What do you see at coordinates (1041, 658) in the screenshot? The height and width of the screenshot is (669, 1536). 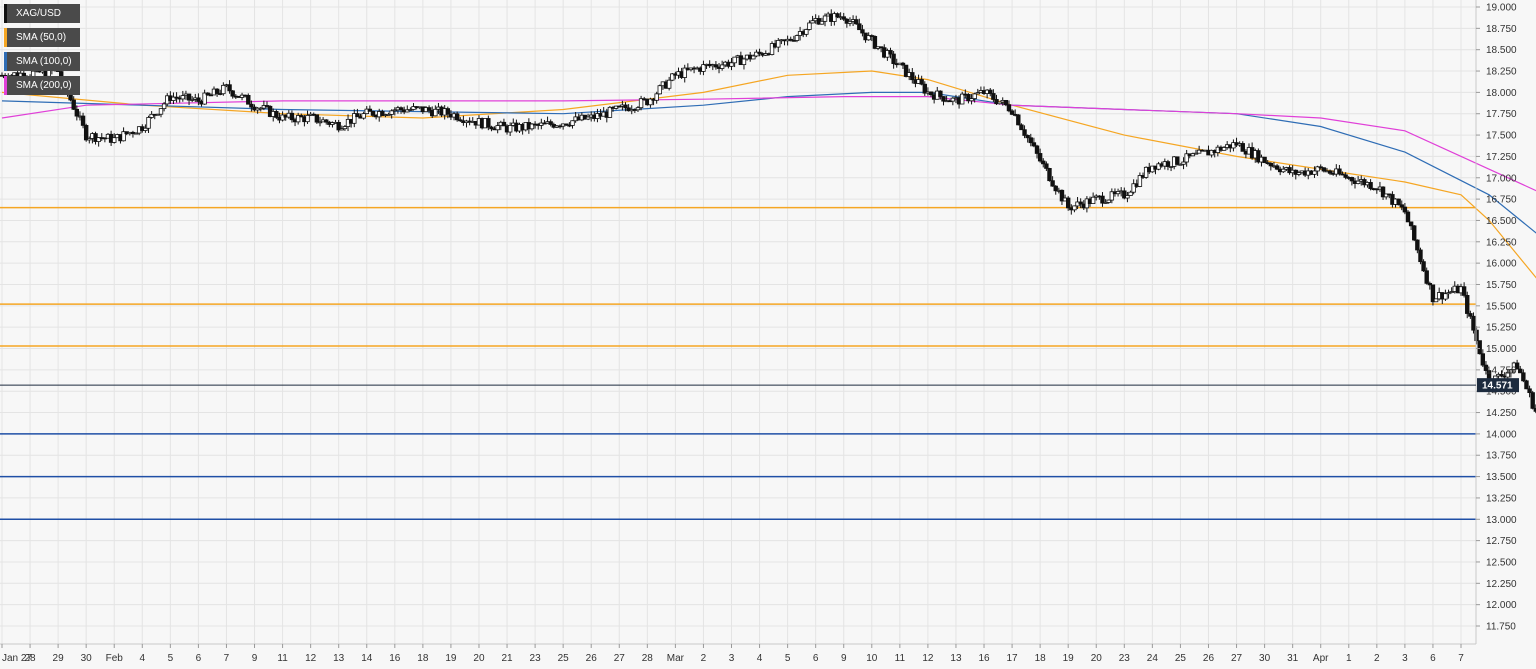 I see `x-tick-label: 18` at bounding box center [1041, 658].